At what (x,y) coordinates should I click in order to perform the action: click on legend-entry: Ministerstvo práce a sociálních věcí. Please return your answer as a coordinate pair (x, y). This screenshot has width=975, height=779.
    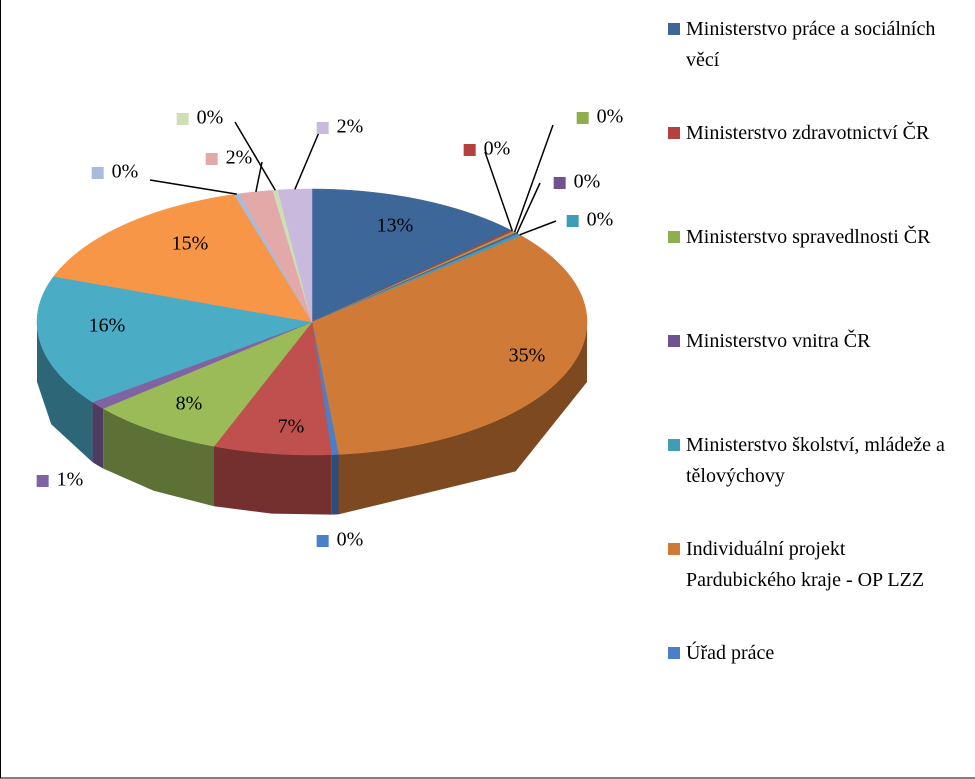
    Looking at the image, I should click on (813, 45).